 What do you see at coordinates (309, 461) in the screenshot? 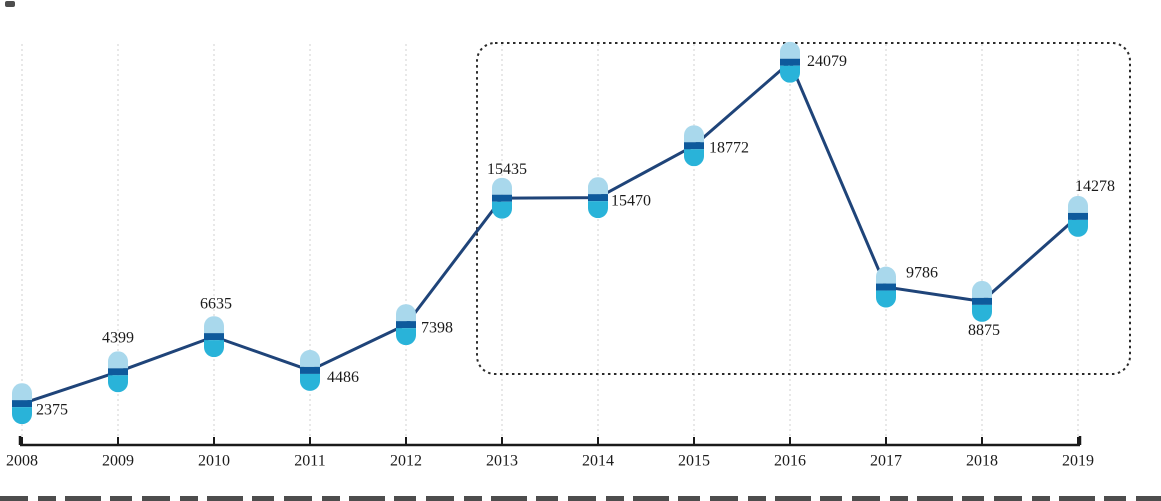
I see `year-label: 2011` at bounding box center [309, 461].